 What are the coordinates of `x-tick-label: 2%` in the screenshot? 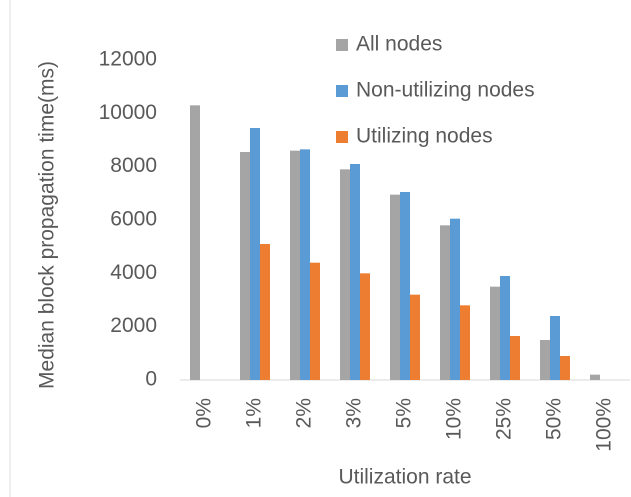 It's located at (304, 413).